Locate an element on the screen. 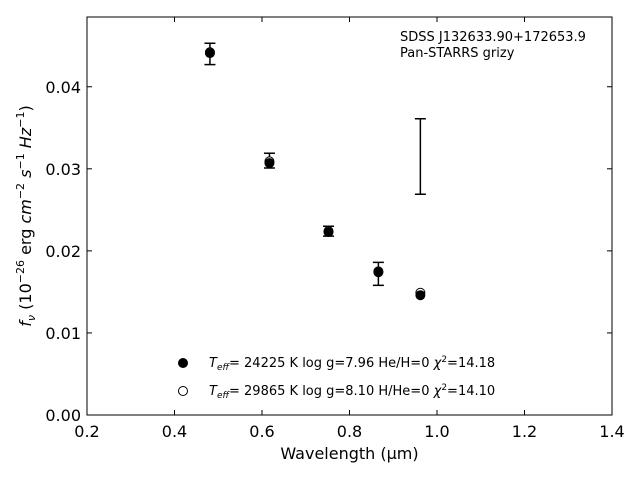  y-tick-label: 0.04 is located at coordinates (63, 87).